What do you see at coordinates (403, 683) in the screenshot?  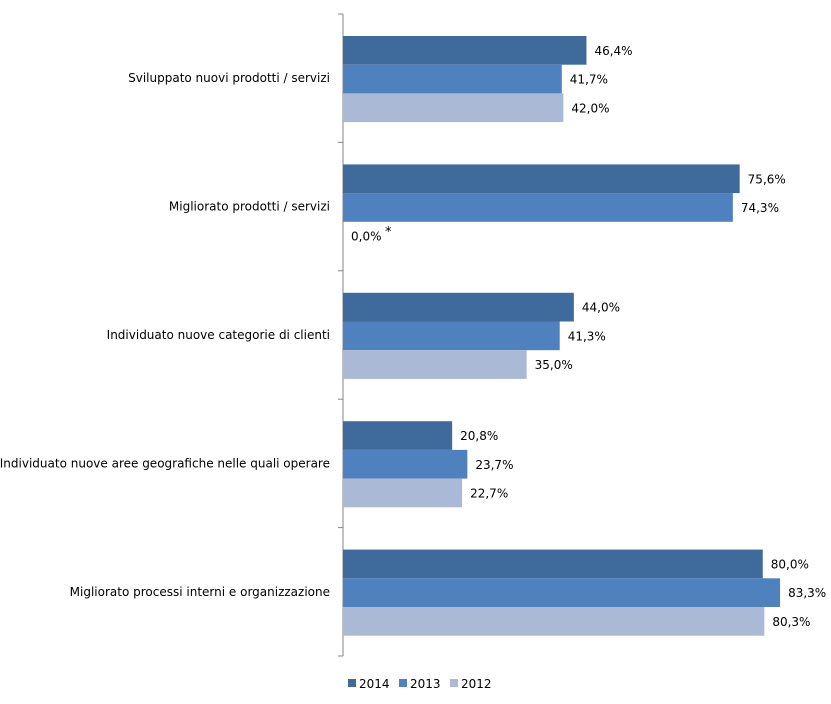 I see `legend-swatch-2013` at bounding box center [403, 683].